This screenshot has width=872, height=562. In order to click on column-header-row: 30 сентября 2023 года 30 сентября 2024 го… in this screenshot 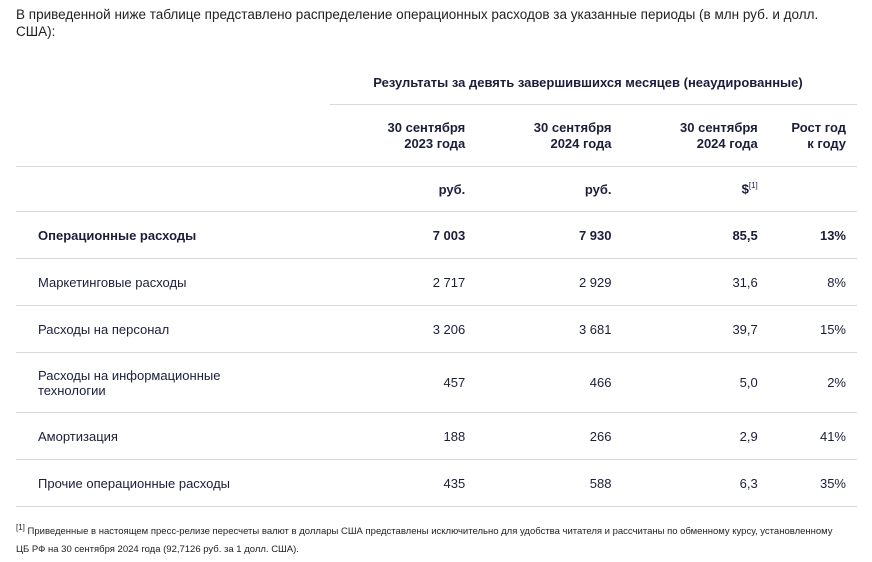, I will do `click(436, 135)`.